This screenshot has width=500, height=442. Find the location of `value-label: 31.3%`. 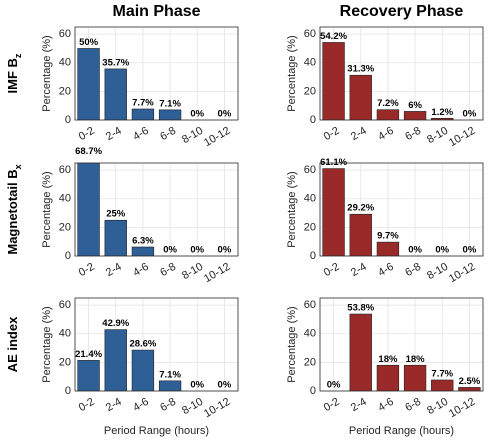

value-label: 31.3% is located at coordinates (360, 69).